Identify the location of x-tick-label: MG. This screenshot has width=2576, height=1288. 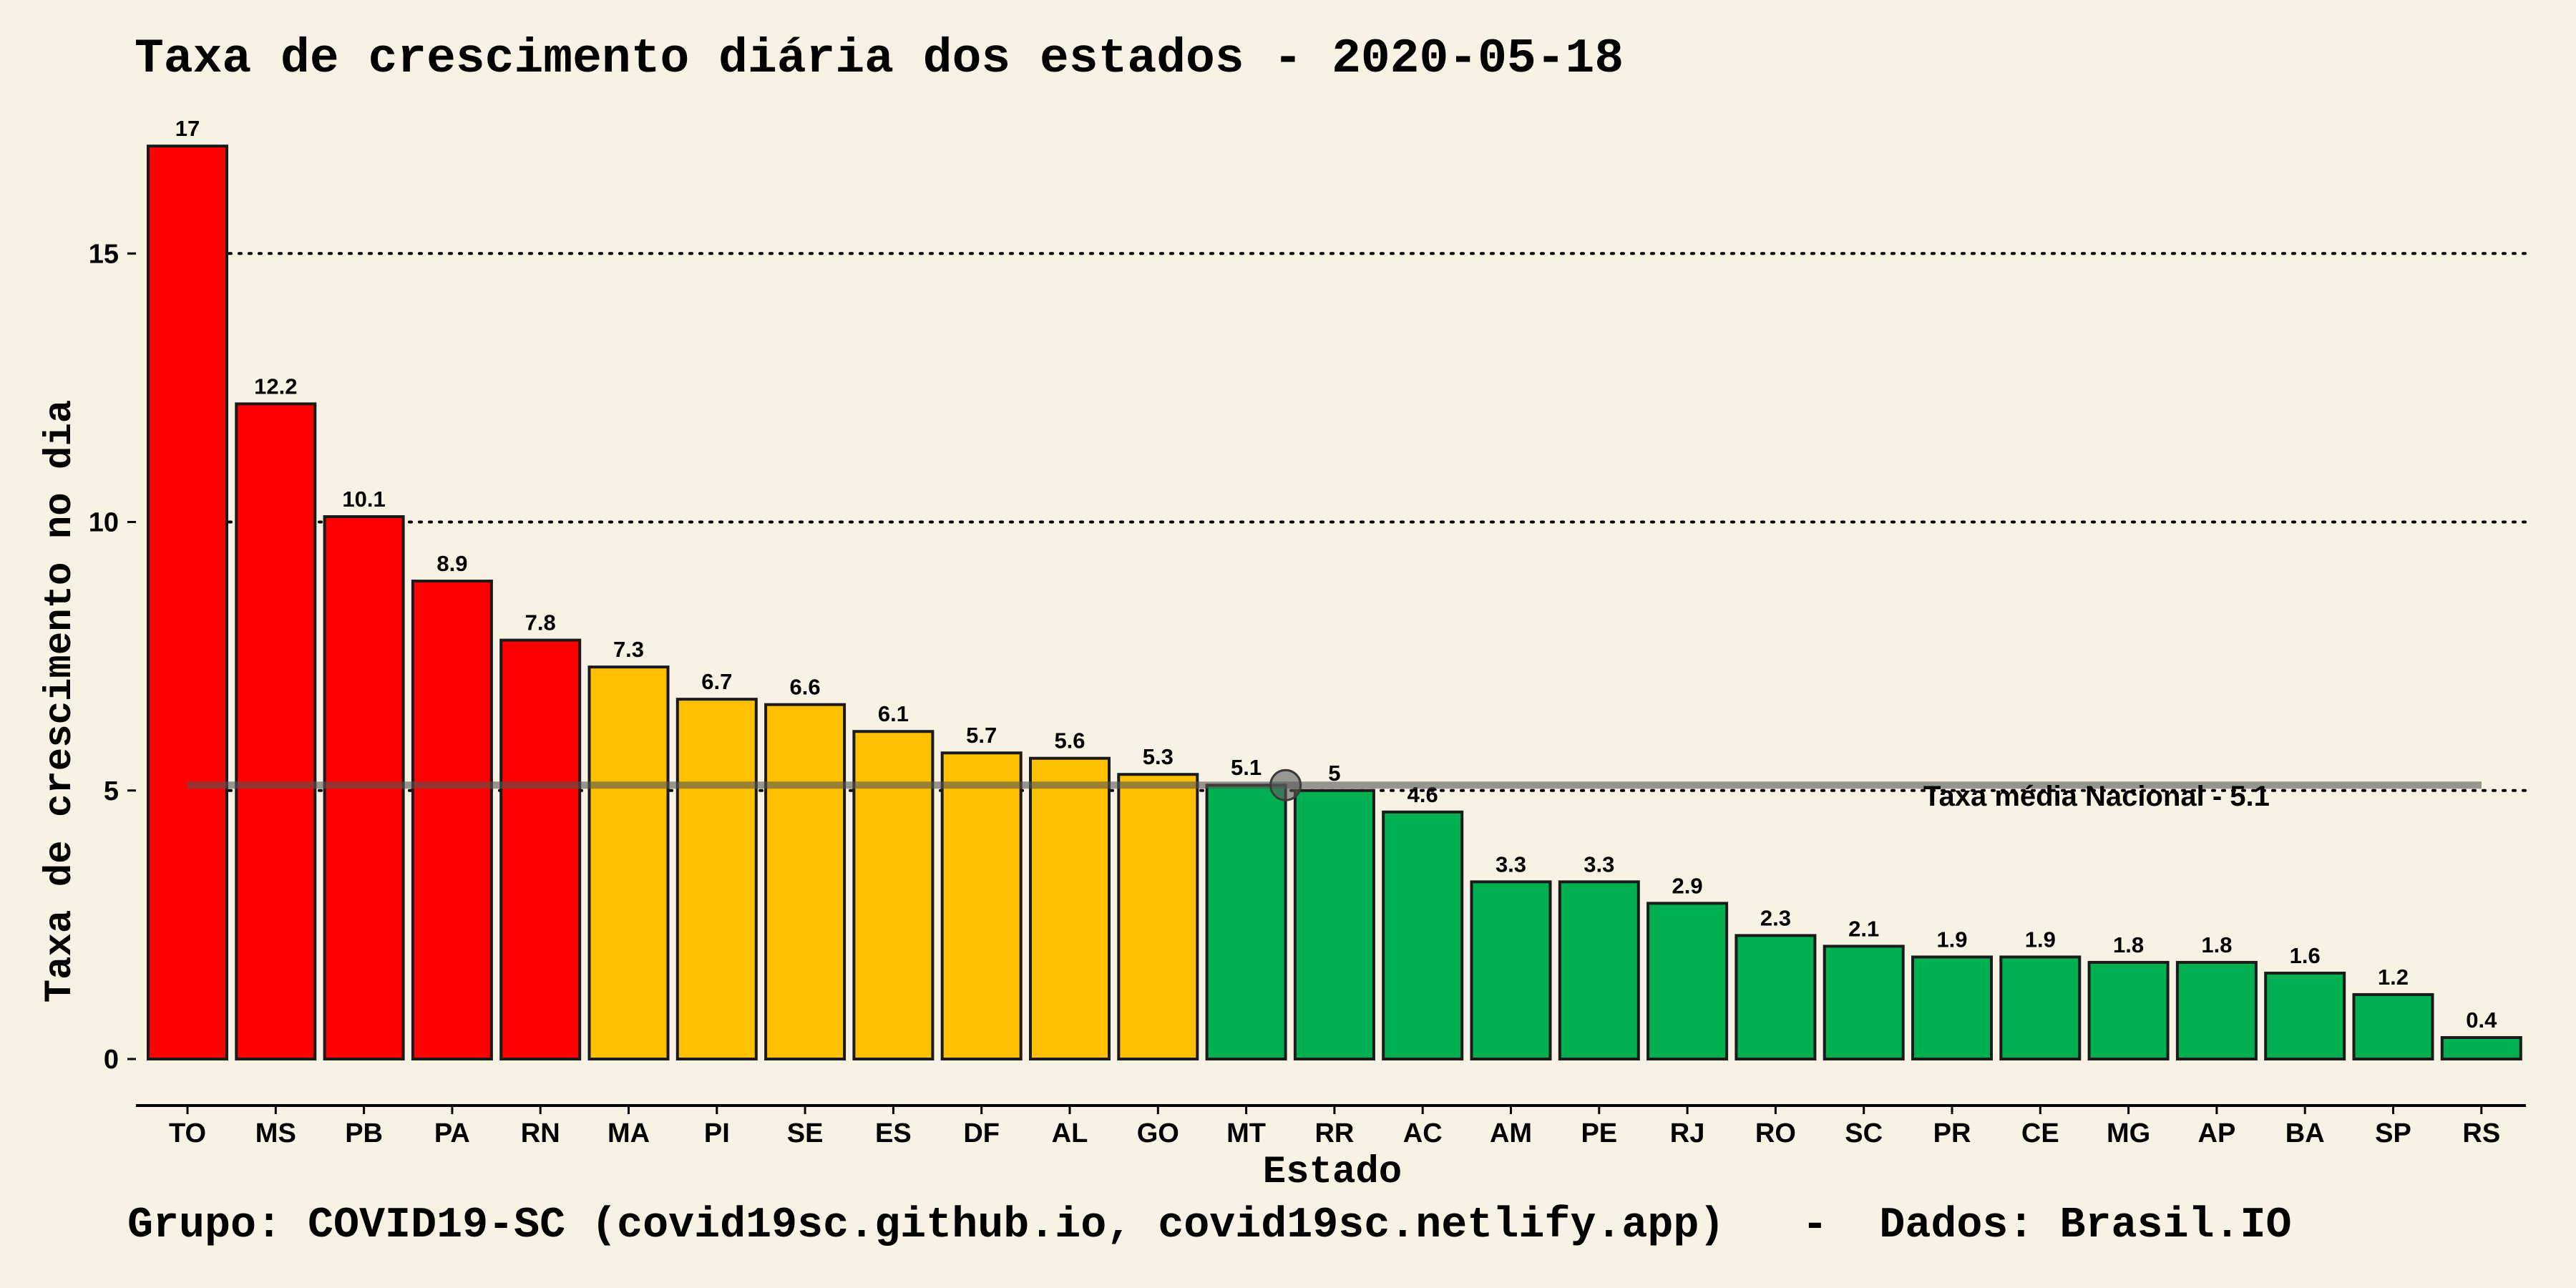
(2128, 1133).